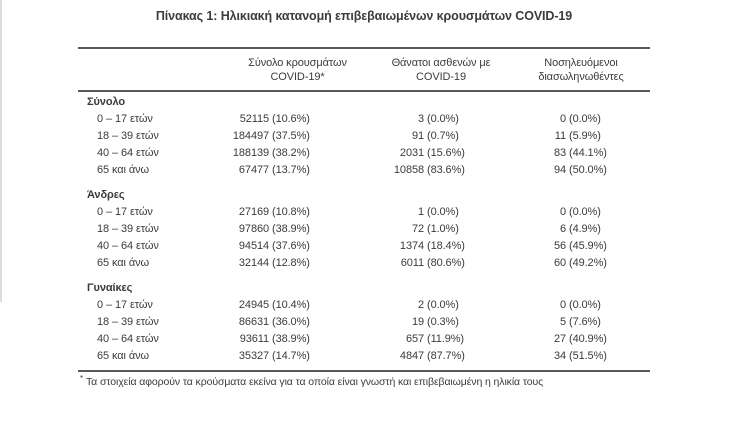 Image resolution: width=734 pixels, height=422 pixels. What do you see at coordinates (364, 102) in the screenshot?
I see `section-header-total: Σύνολο` at bounding box center [364, 102].